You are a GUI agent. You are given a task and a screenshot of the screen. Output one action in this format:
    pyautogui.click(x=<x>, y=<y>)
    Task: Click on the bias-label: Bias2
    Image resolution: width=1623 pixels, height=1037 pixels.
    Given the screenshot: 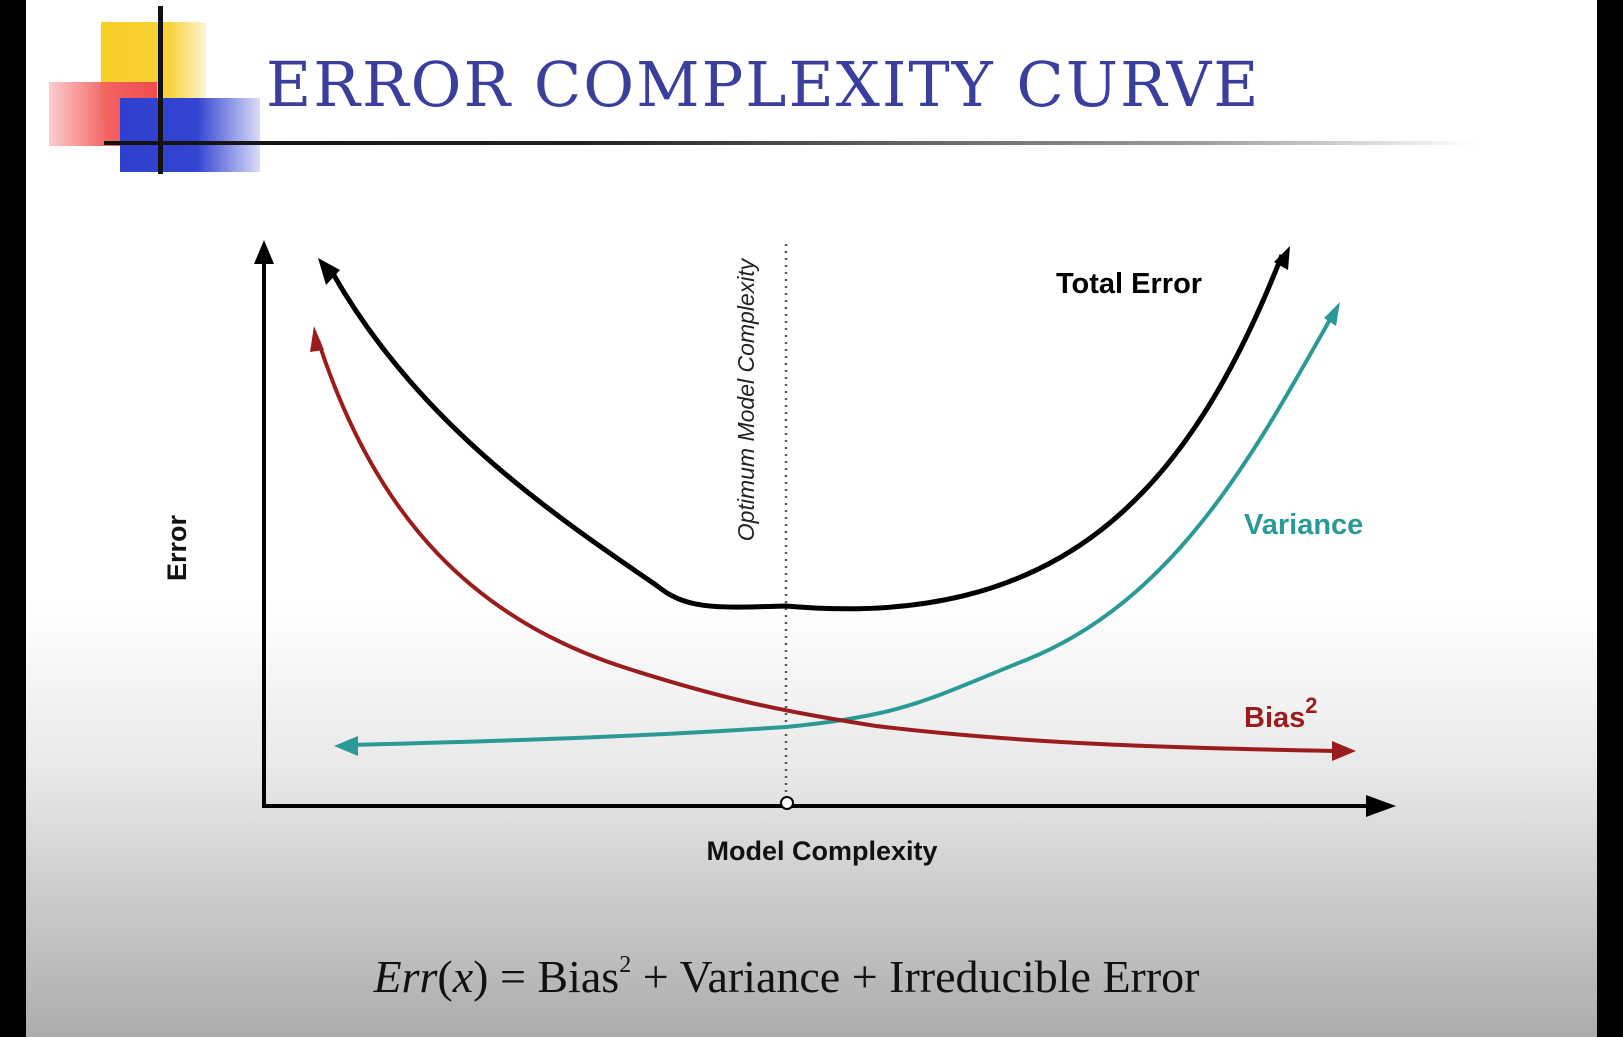 What is the action you would take?
    pyautogui.click(x=1281, y=713)
    